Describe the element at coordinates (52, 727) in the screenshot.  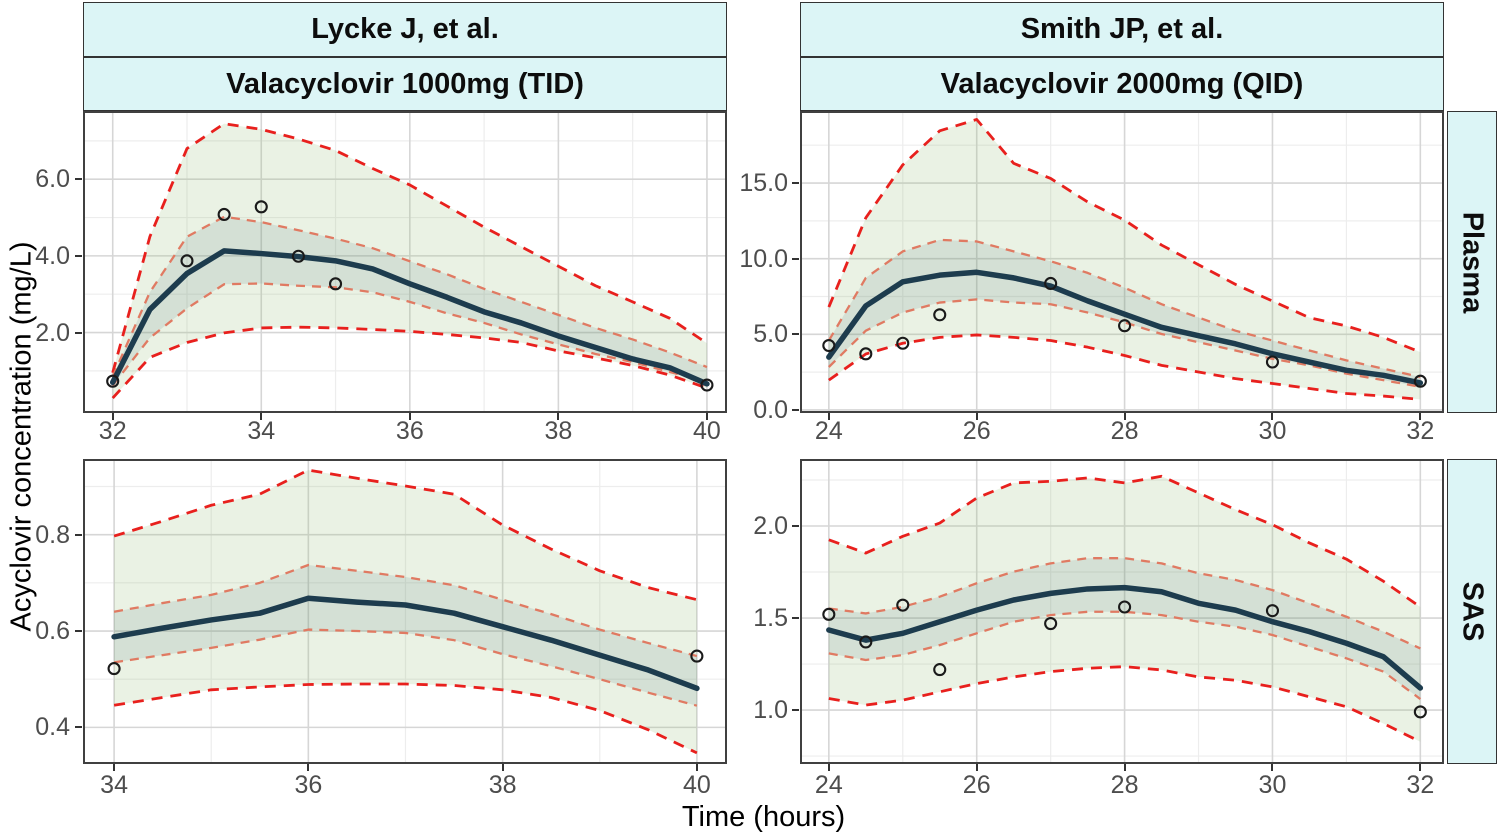
I see `y-tick-label: 0.4` at that location.